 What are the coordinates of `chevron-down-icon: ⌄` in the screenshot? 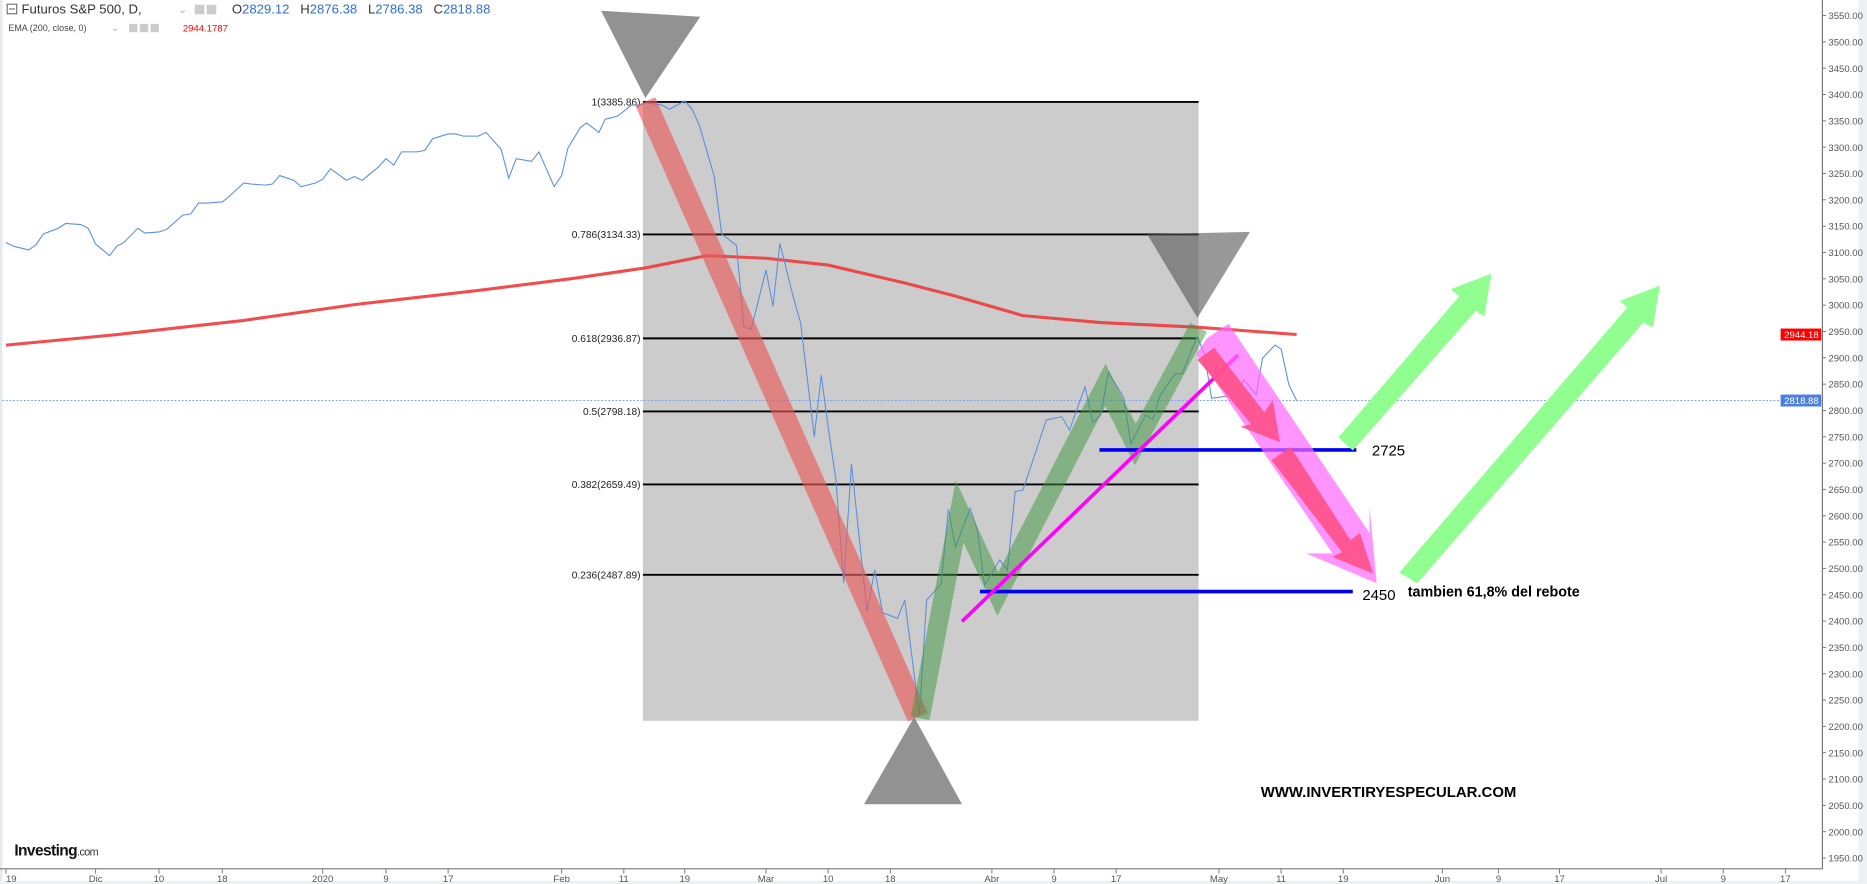 It's located at (182, 10).